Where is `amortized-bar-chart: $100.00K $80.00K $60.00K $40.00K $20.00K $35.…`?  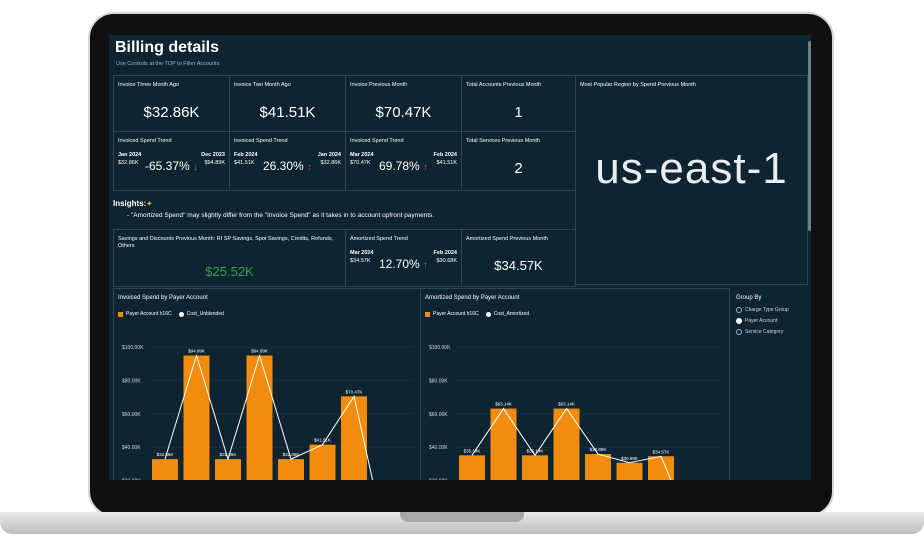
amortized-bar-chart: $100.00K $80.00K $60.00K $40.00K $20.00K $35.… is located at coordinates (575, 412).